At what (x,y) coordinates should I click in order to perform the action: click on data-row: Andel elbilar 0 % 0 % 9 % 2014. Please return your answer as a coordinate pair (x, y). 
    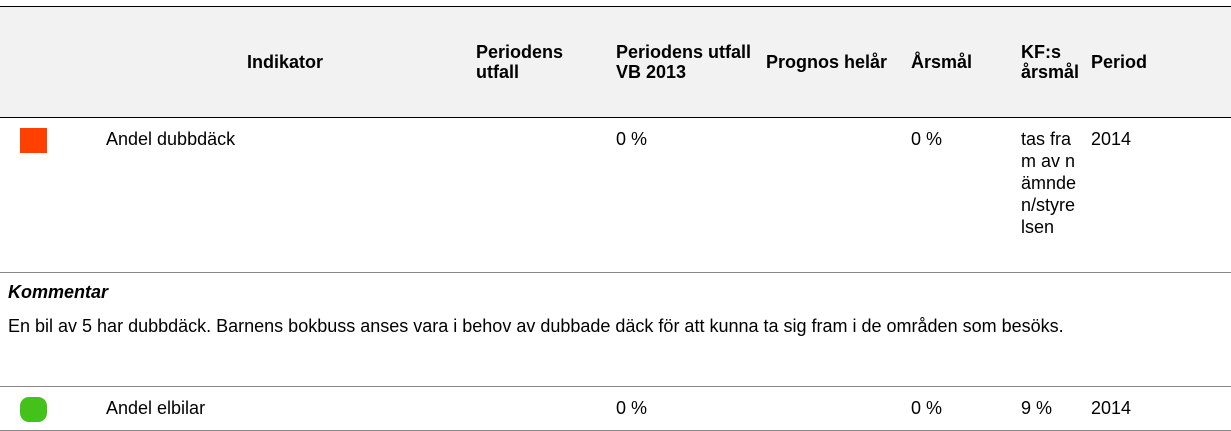
    Looking at the image, I should click on (615, 408).